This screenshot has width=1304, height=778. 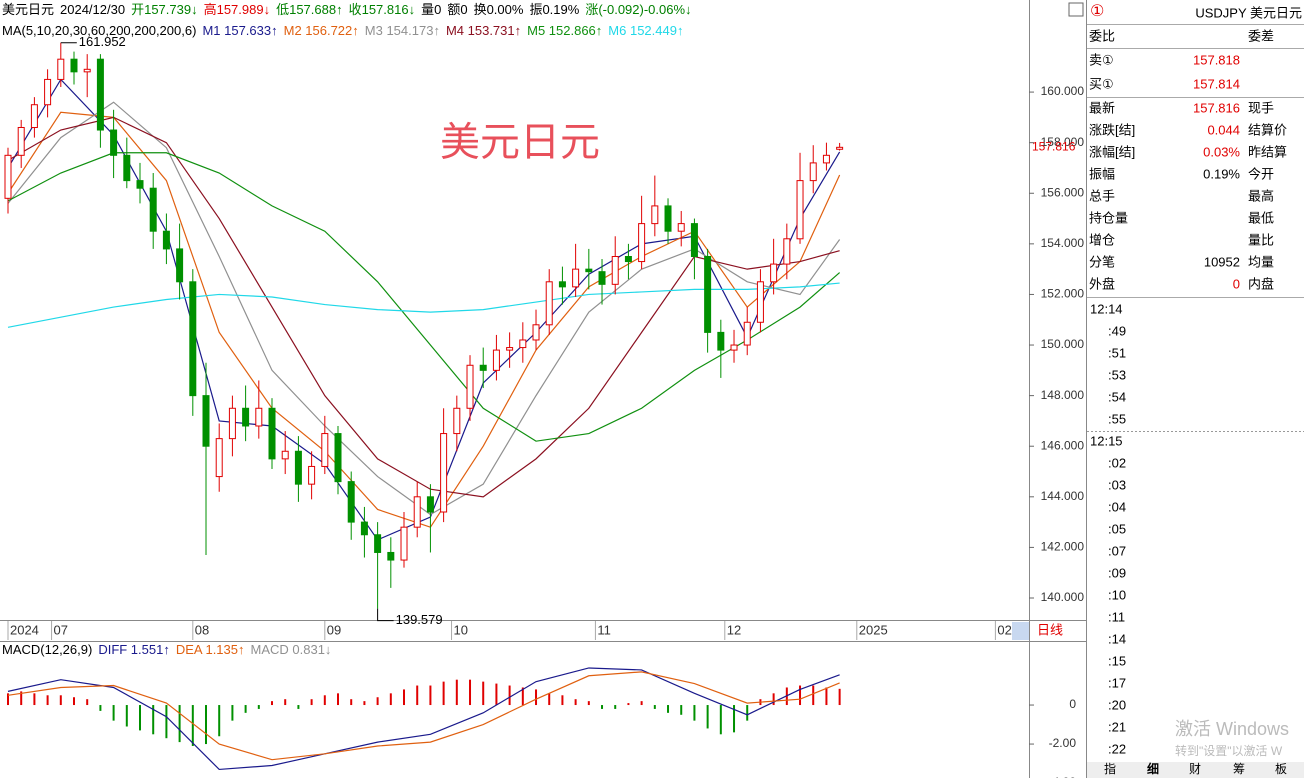 What do you see at coordinates (1102, 283) in the screenshot?
I see `field-label: 外盘` at bounding box center [1102, 283].